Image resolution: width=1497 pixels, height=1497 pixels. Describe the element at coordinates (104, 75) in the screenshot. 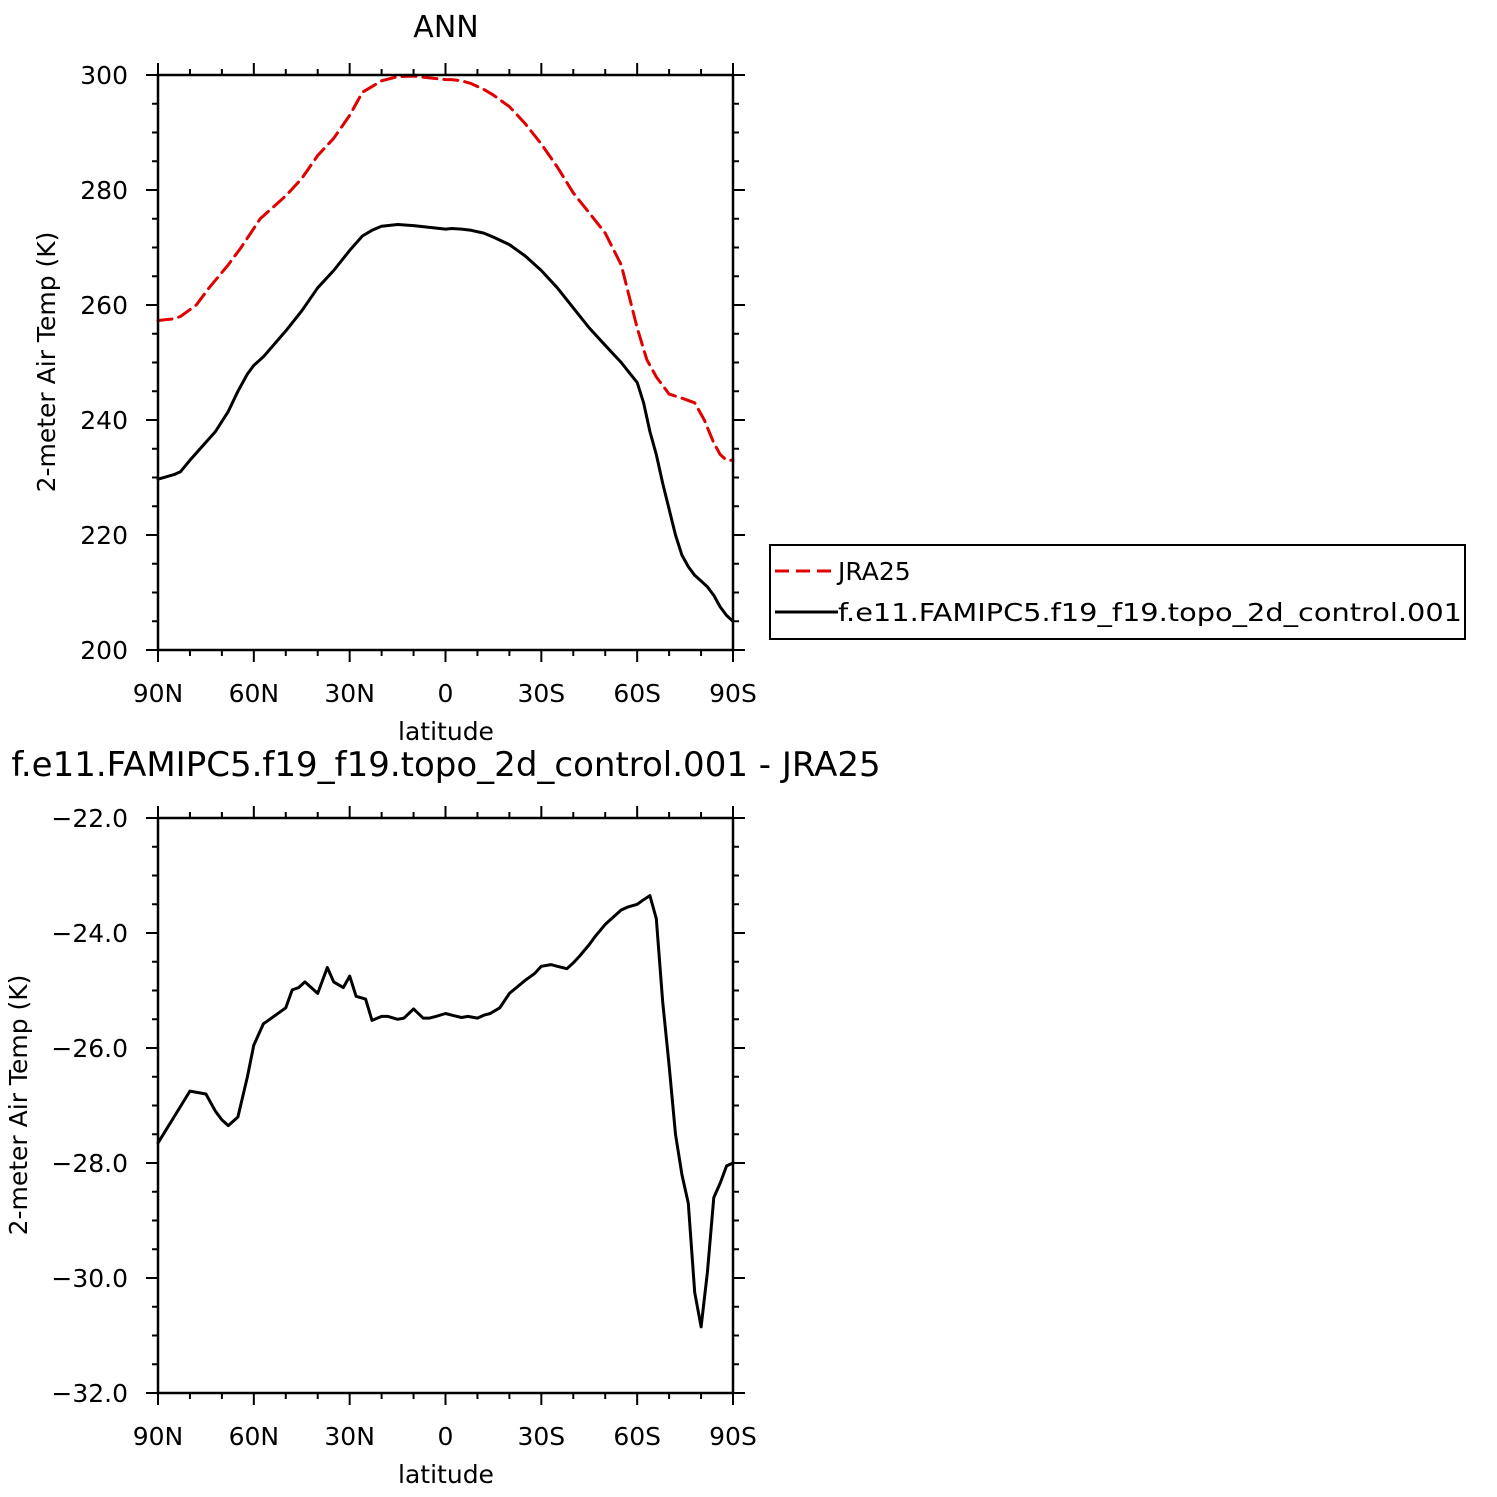

I see `y-tick-label: 300` at that location.